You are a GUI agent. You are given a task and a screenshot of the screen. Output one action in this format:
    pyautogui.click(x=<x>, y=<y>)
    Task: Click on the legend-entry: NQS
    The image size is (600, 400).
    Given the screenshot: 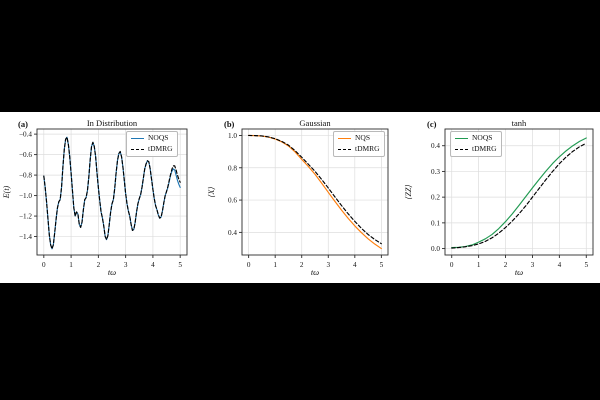 What is the action you would take?
    pyautogui.click(x=359, y=138)
    